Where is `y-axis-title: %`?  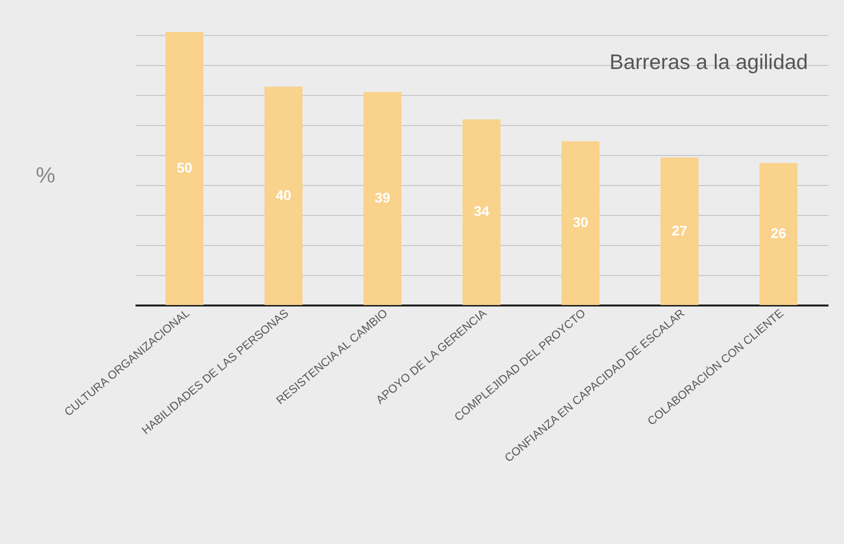
y-axis-title: % is located at coordinates (46, 175).